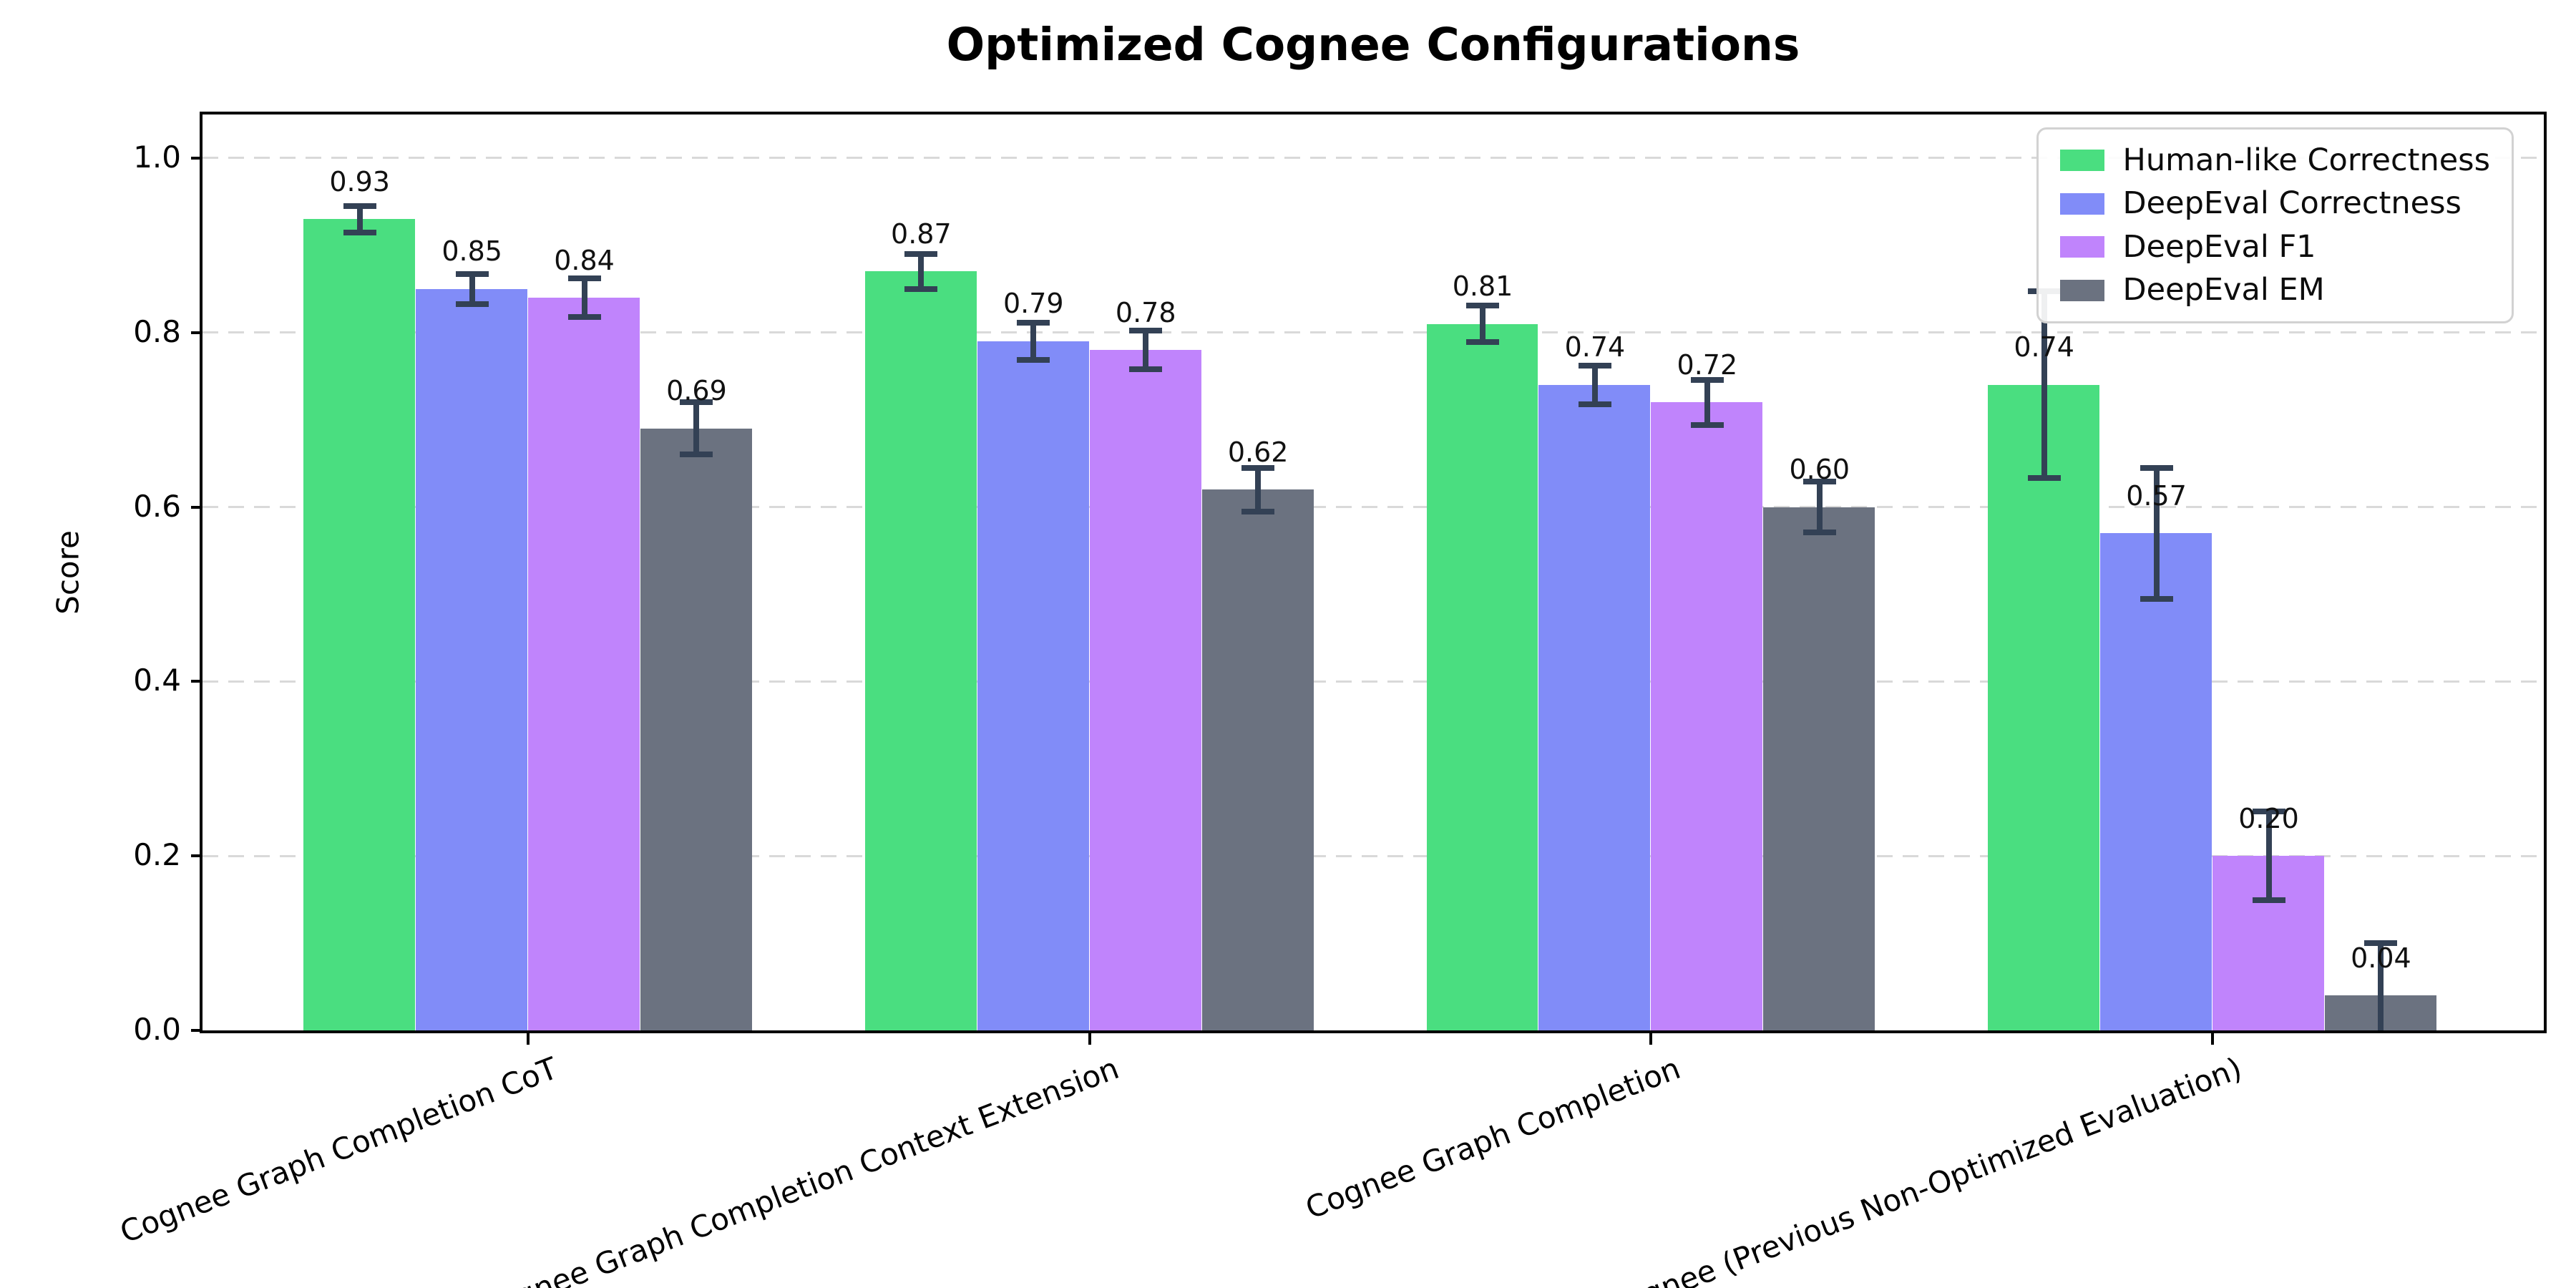 Image resolution: width=2576 pixels, height=1288 pixels. Describe the element at coordinates (2545, 572) in the screenshot. I see `plot-spine-right` at that location.